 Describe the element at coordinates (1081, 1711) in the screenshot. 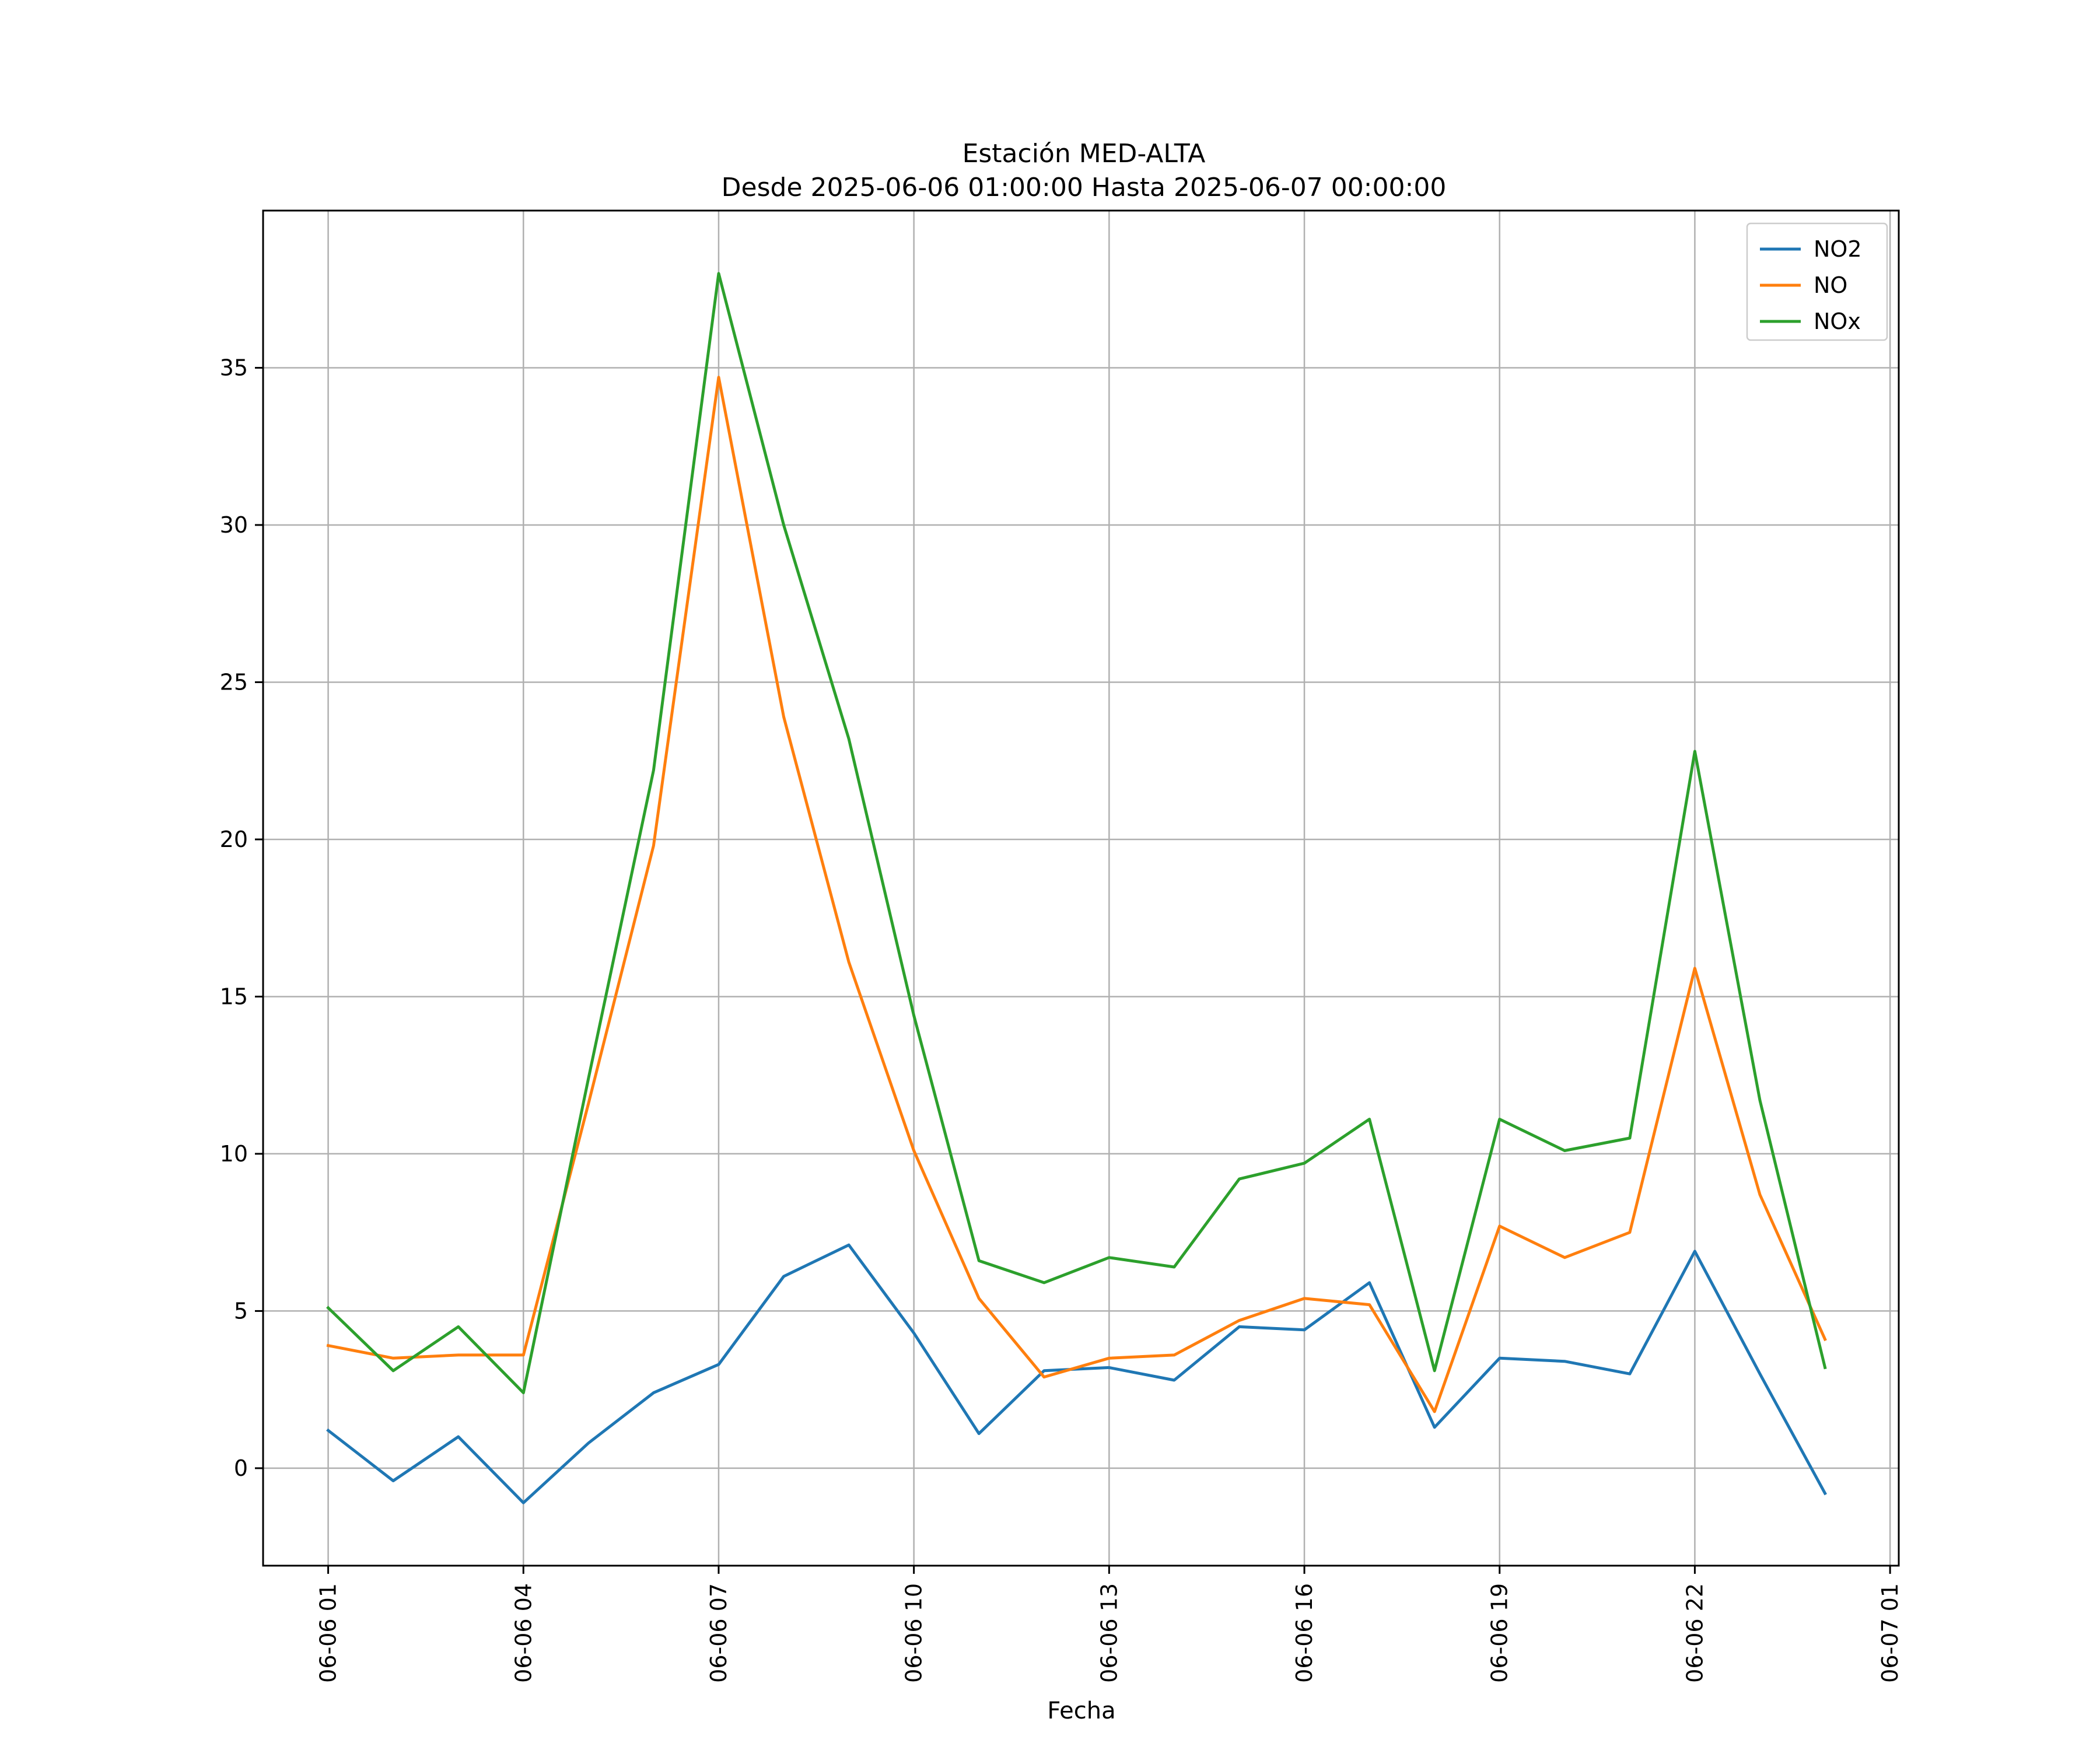

I see `x-axis-label: Fecha` at that location.